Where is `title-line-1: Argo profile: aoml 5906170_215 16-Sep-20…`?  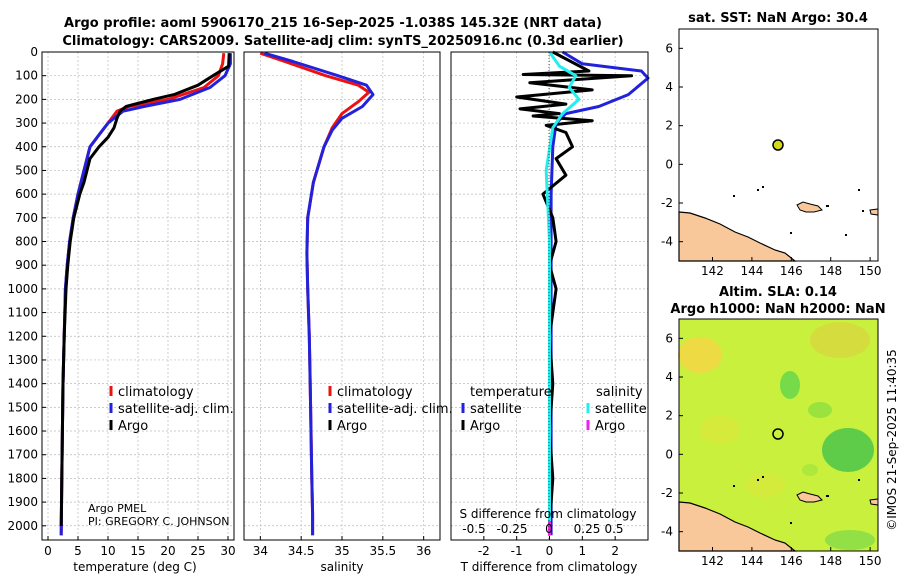 title-line-1: Argo profile: aoml 5906170_215 16-Sep-20… is located at coordinates (333, 23).